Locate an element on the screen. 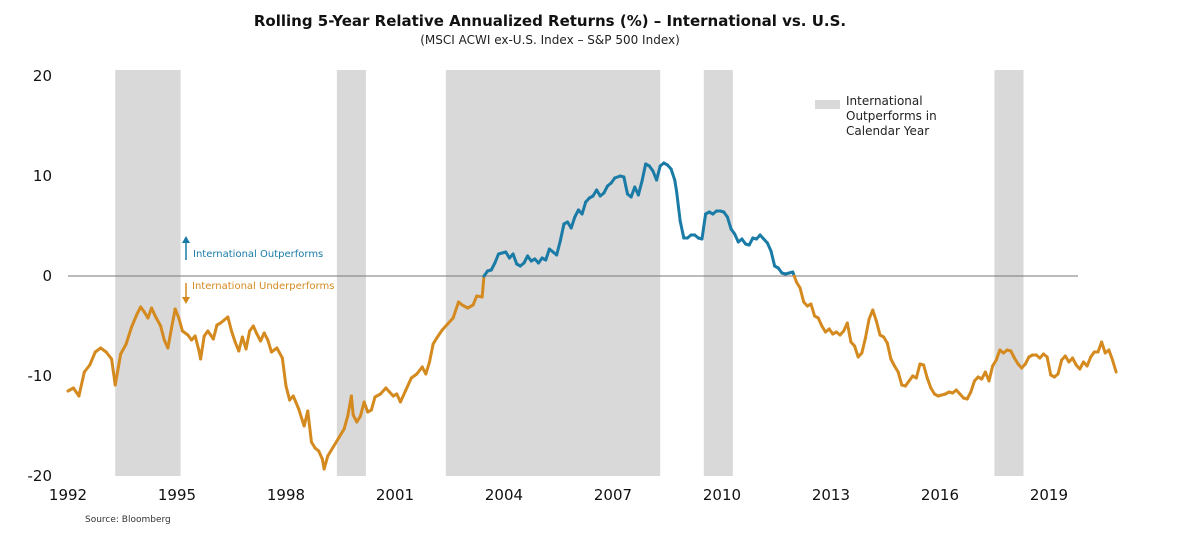  y-tick-label: 10 is located at coordinates (42, 176).